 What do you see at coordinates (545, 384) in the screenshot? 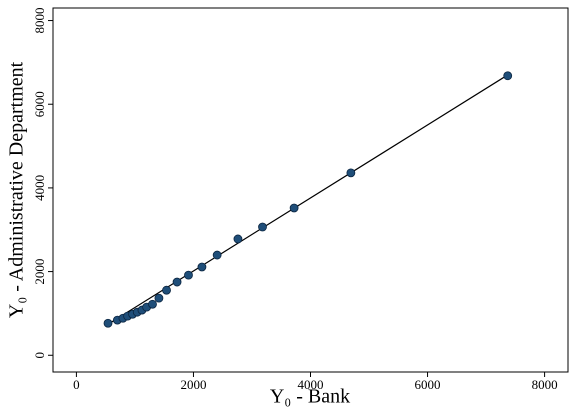
I see `x-tick-label: 8000` at bounding box center [545, 384].